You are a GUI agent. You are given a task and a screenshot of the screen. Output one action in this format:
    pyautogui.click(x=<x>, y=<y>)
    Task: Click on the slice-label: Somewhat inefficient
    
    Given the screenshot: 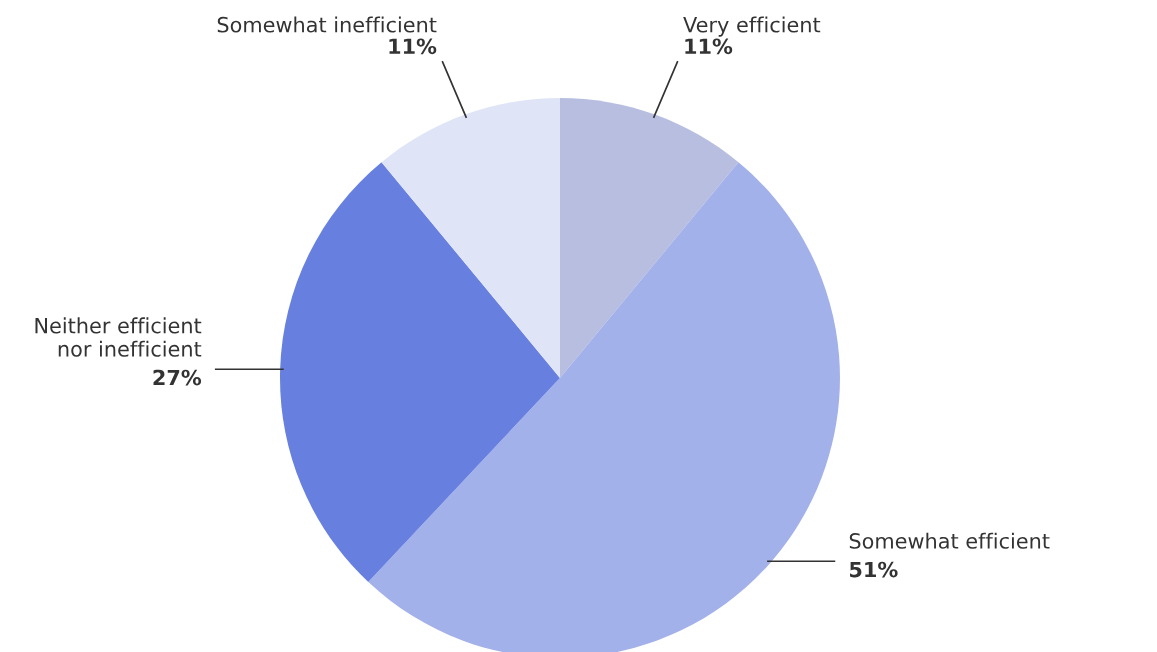 What is the action you would take?
    pyautogui.click(x=327, y=24)
    